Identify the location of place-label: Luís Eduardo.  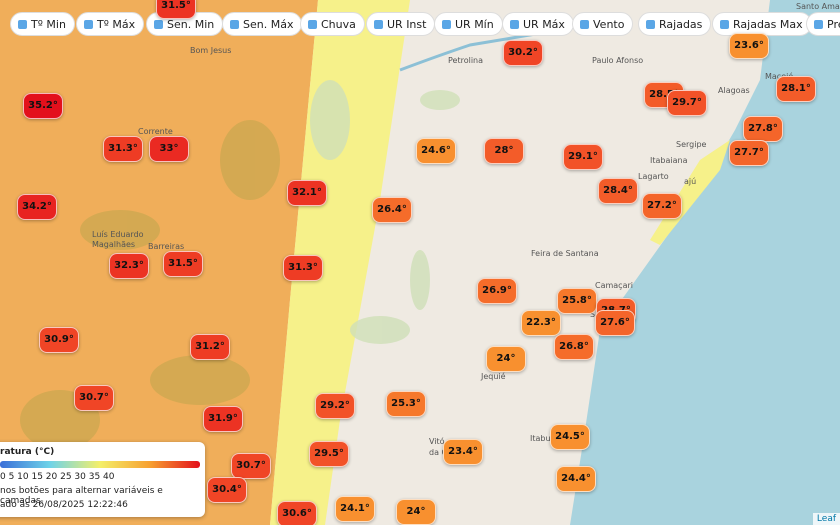
(118, 234).